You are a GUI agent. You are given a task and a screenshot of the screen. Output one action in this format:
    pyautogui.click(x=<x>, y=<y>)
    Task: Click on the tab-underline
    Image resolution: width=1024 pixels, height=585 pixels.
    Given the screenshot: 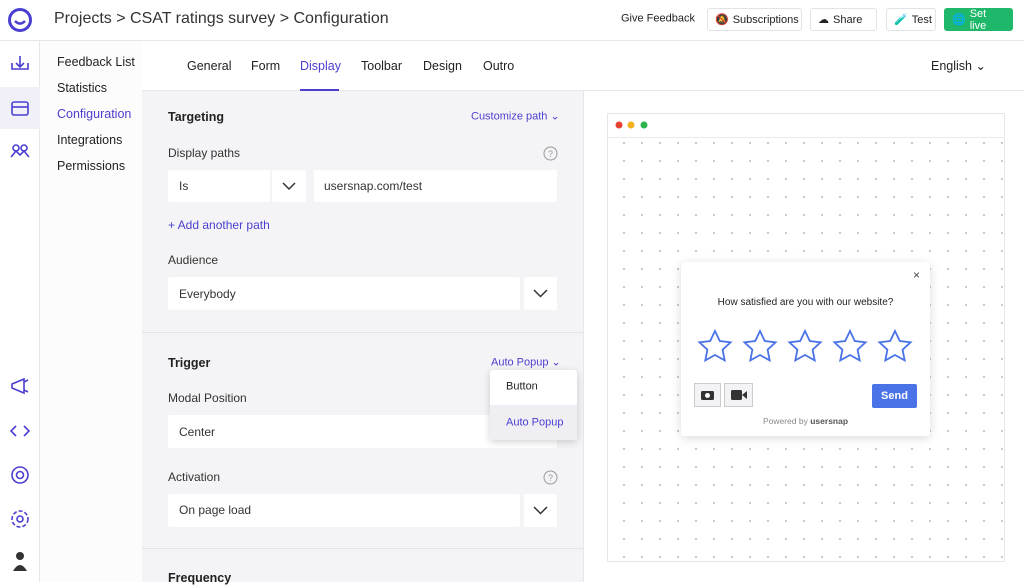 What is the action you would take?
    pyautogui.click(x=319, y=90)
    